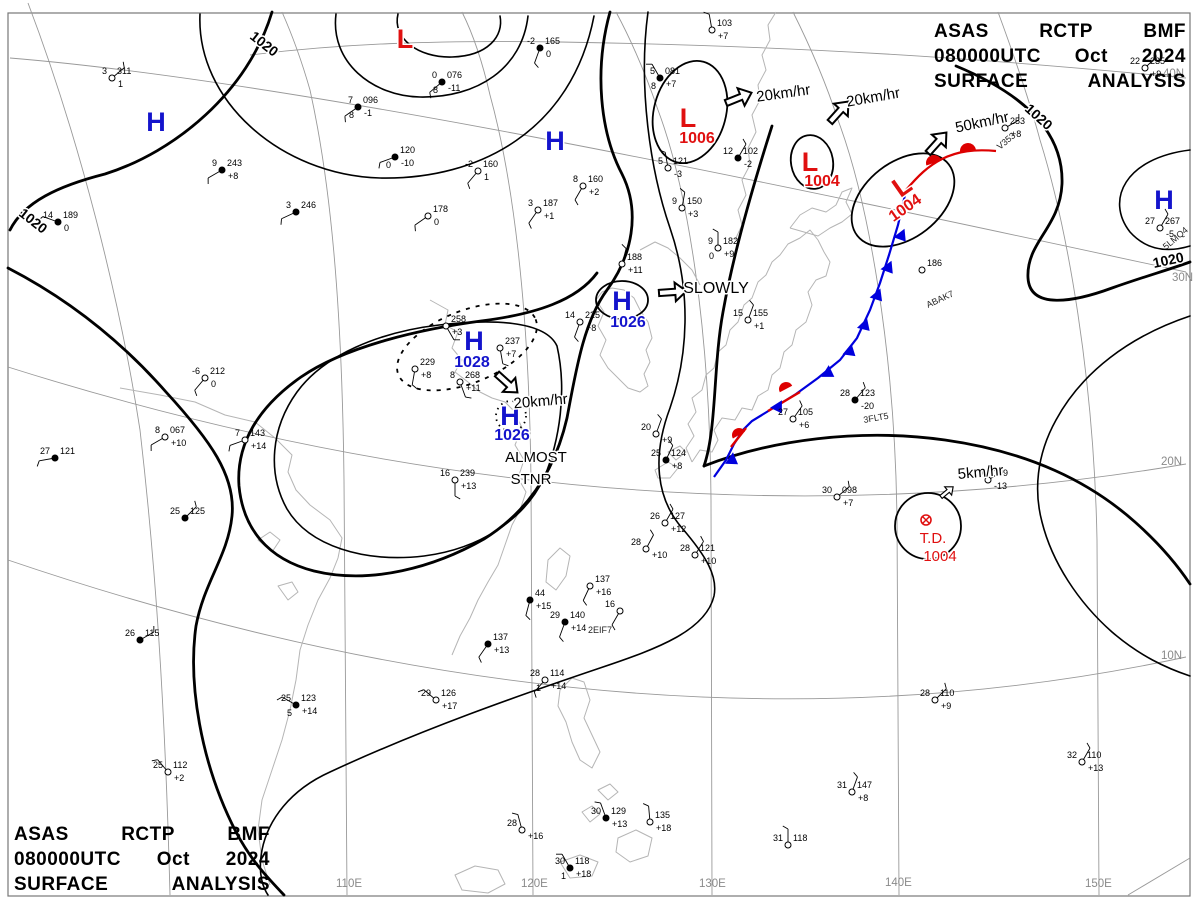 The height and width of the screenshot is (919, 1200). I want to click on isobar-dotted-contour, so click(511, 416).